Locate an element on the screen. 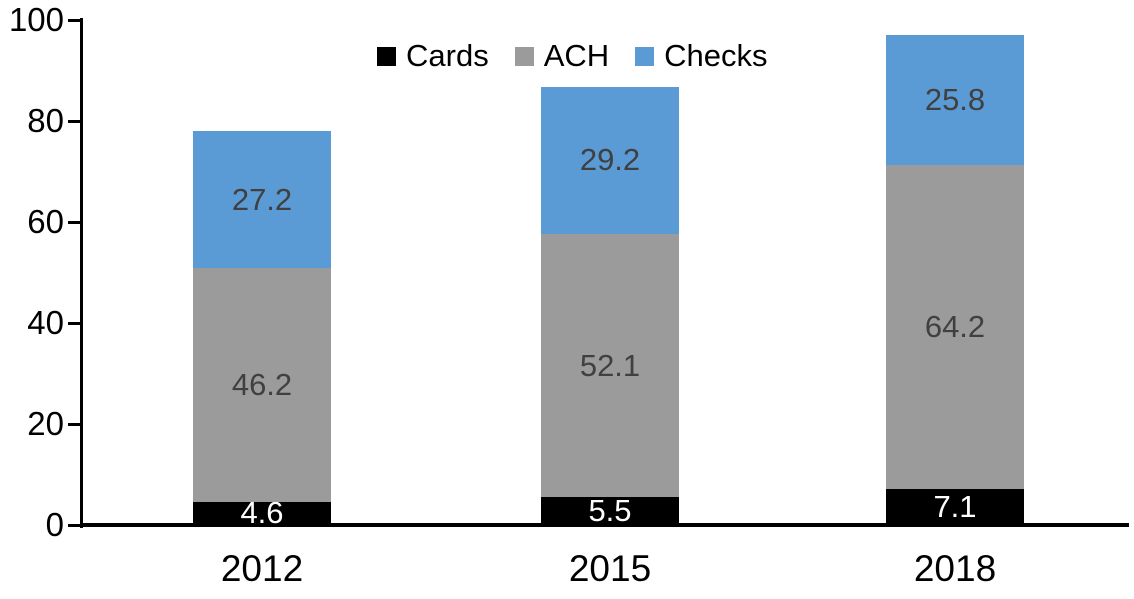 The height and width of the screenshot is (599, 1134). segment-value-label: 7.1 is located at coordinates (955, 507).